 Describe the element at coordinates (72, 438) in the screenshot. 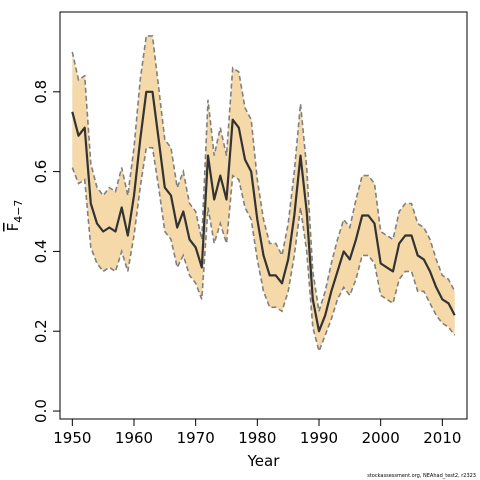

I see `x-tick-label: 1950` at that location.